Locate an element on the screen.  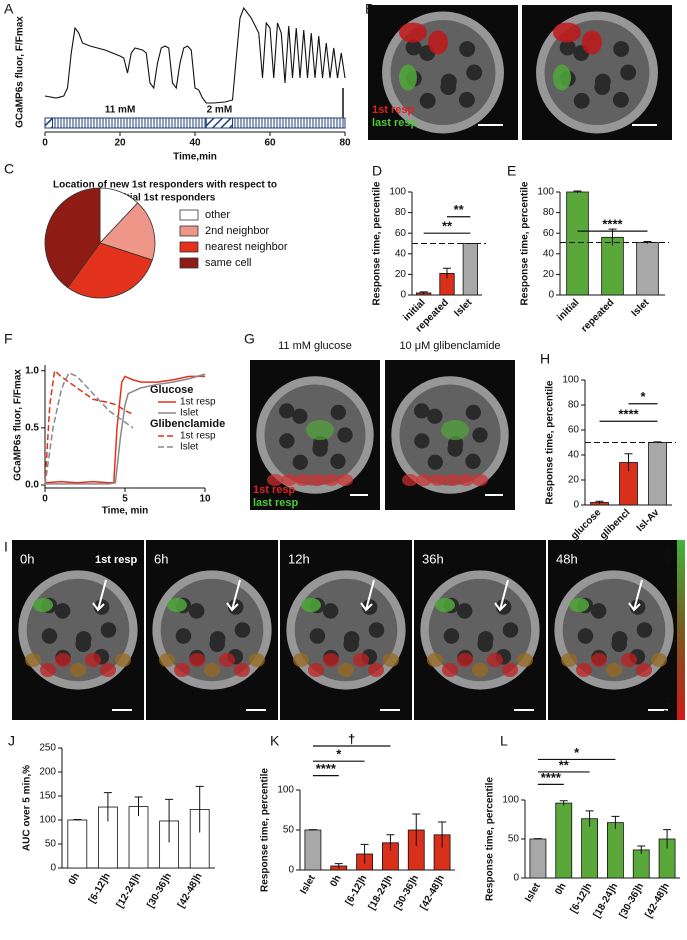
x-tick-label: Islet is located at coordinates (463, 308).